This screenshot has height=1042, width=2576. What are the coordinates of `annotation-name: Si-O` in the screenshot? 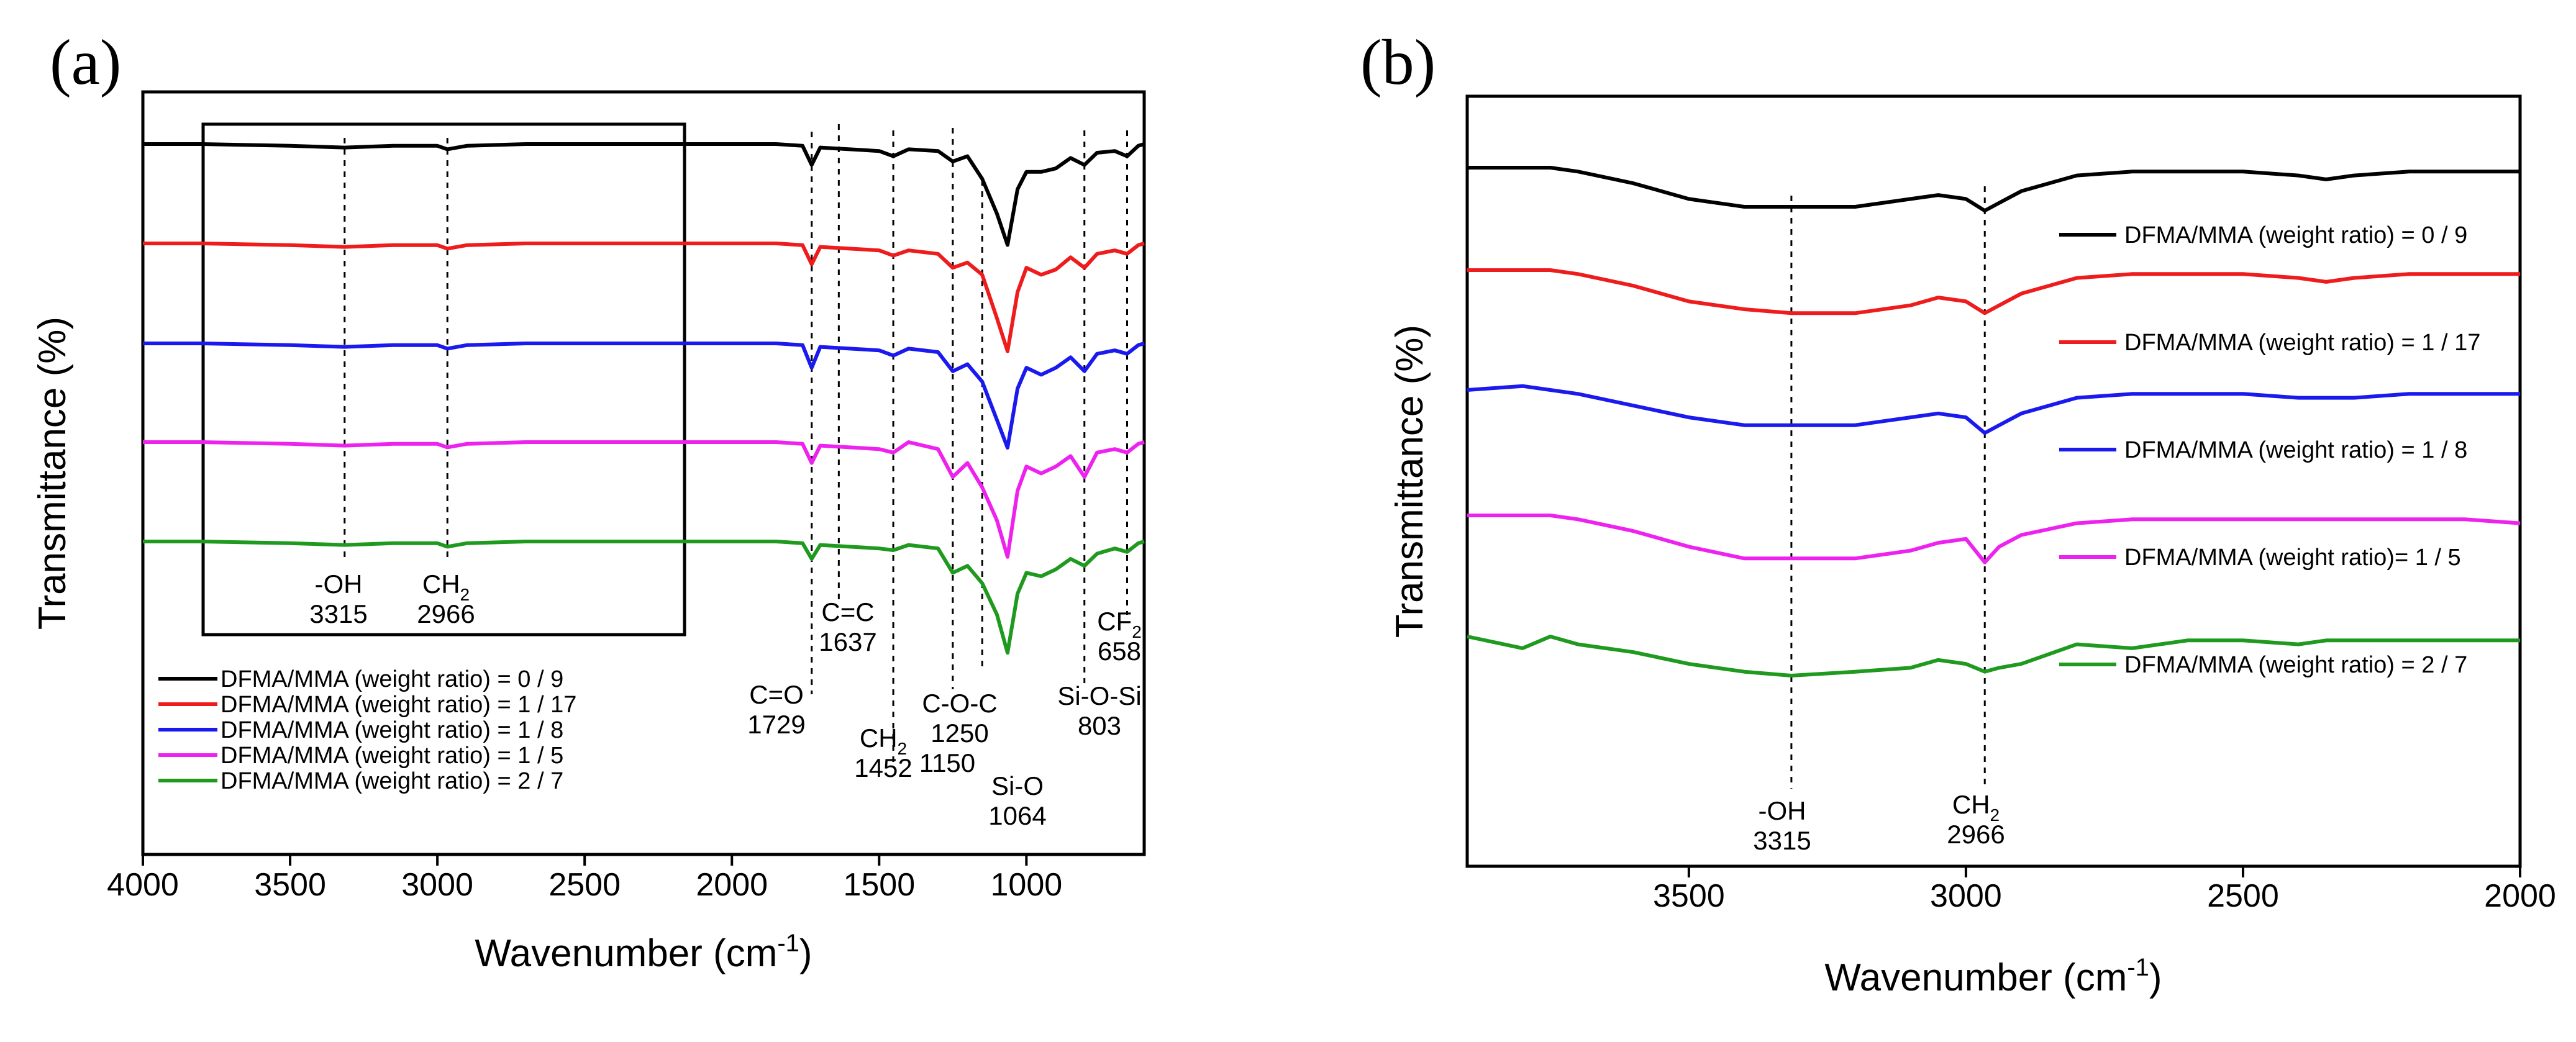 It's located at (1017, 785).